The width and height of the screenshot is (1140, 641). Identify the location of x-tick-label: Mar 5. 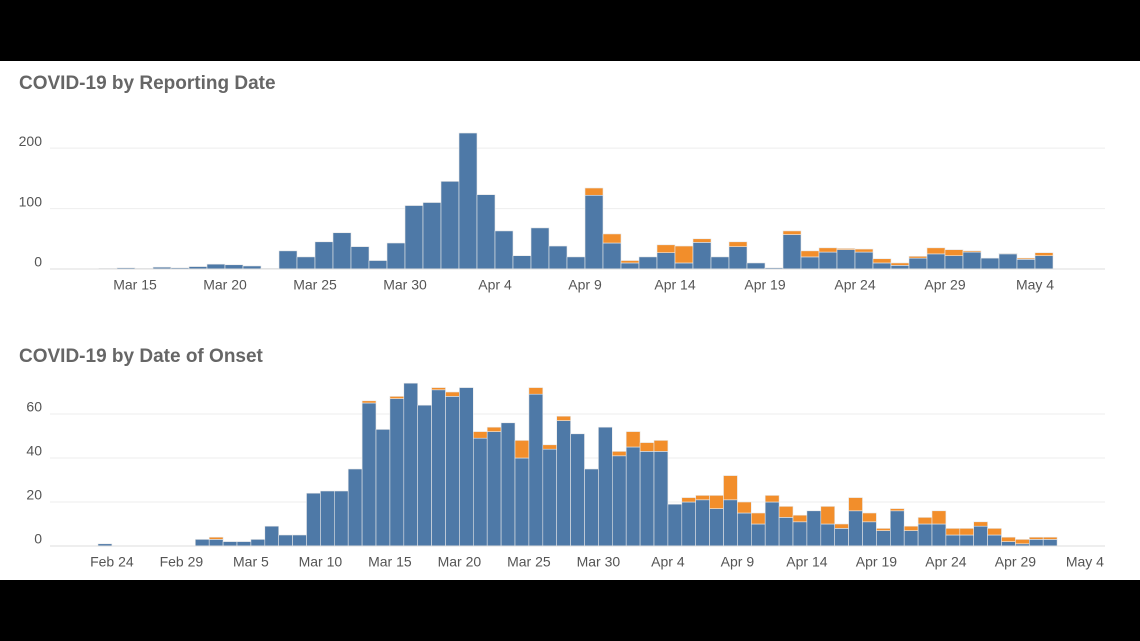
(251, 562).